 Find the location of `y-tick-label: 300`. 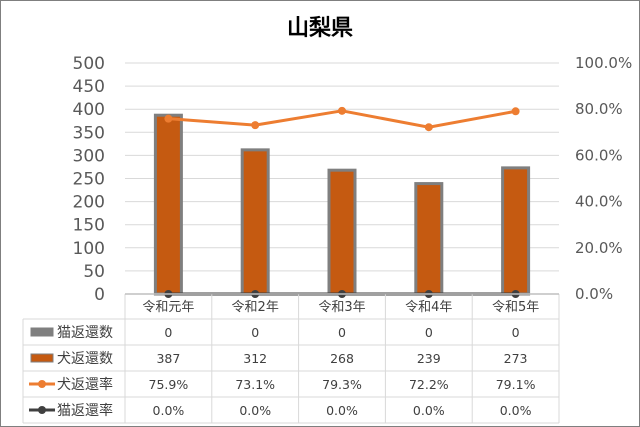

y-tick-label: 300 is located at coordinates (89, 156).